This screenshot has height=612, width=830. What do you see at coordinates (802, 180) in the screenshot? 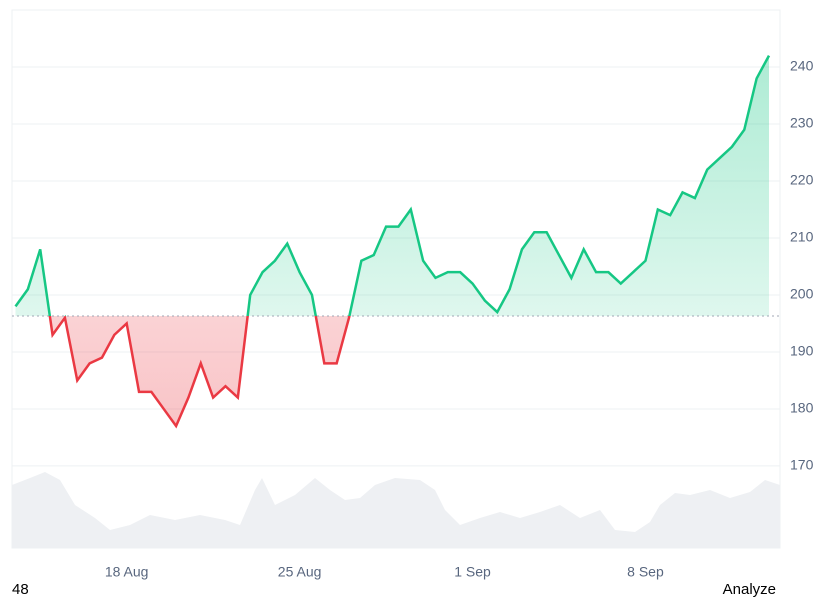
I see `y-tick-label: 220` at bounding box center [802, 180].